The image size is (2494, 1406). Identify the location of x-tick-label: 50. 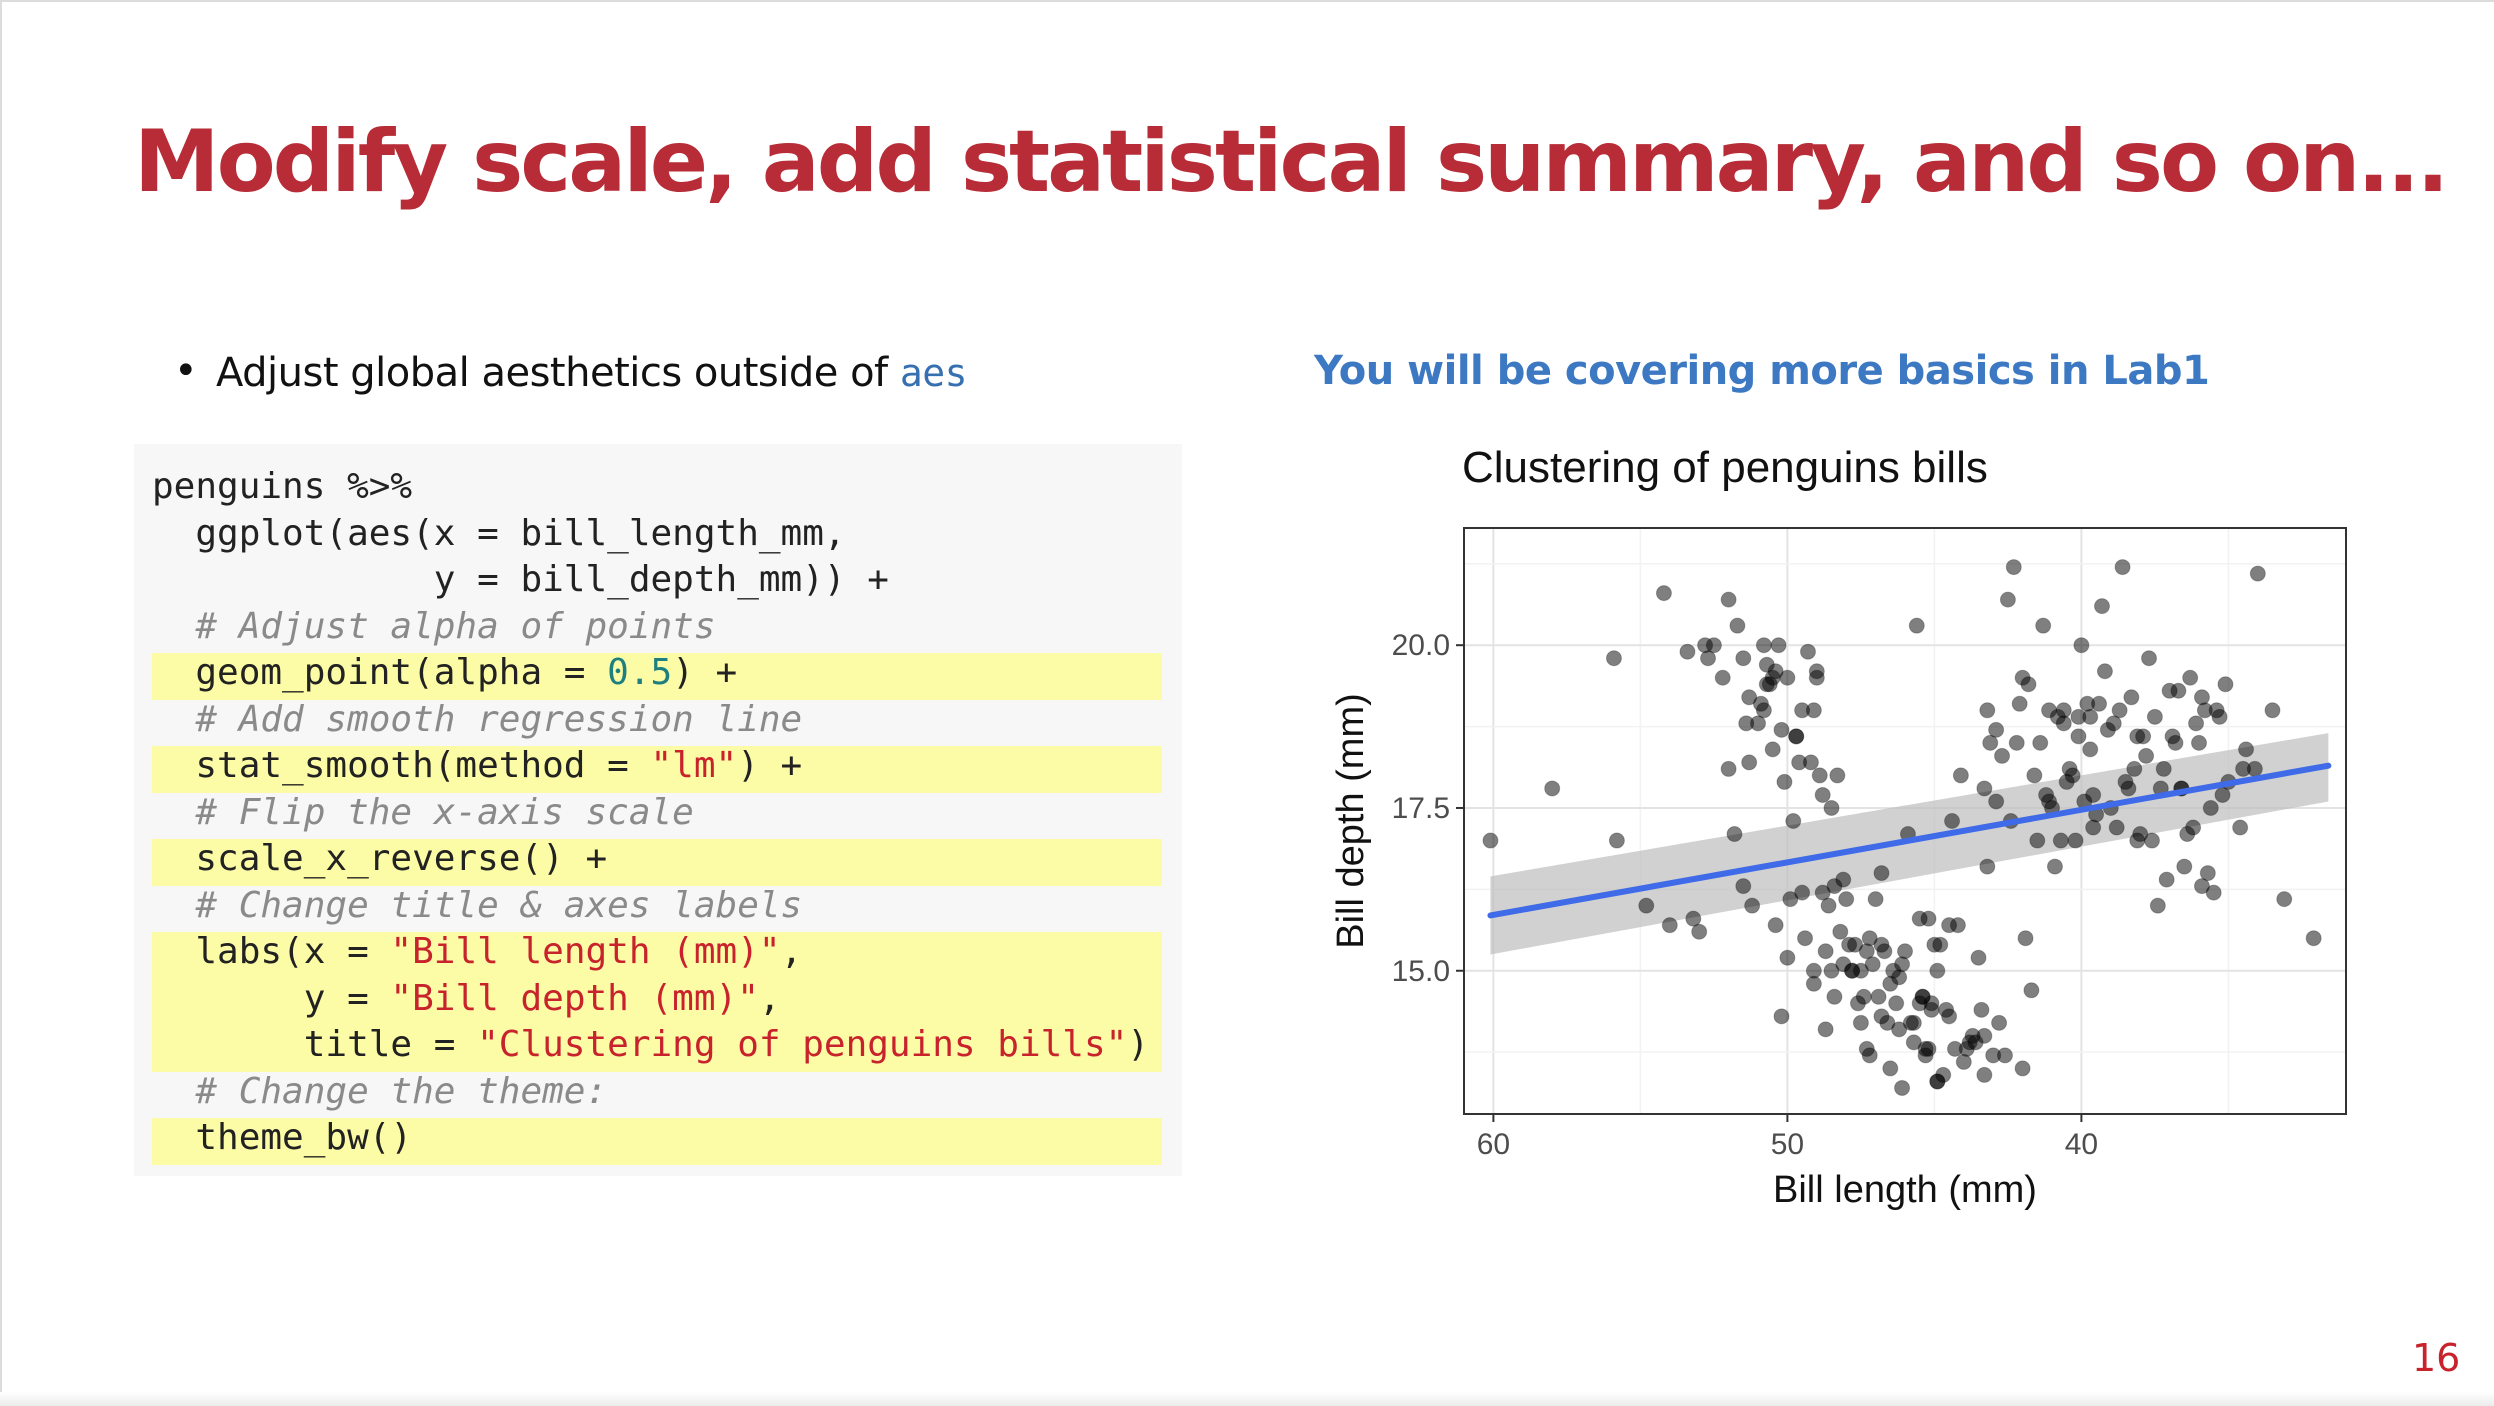
(1787, 1144).